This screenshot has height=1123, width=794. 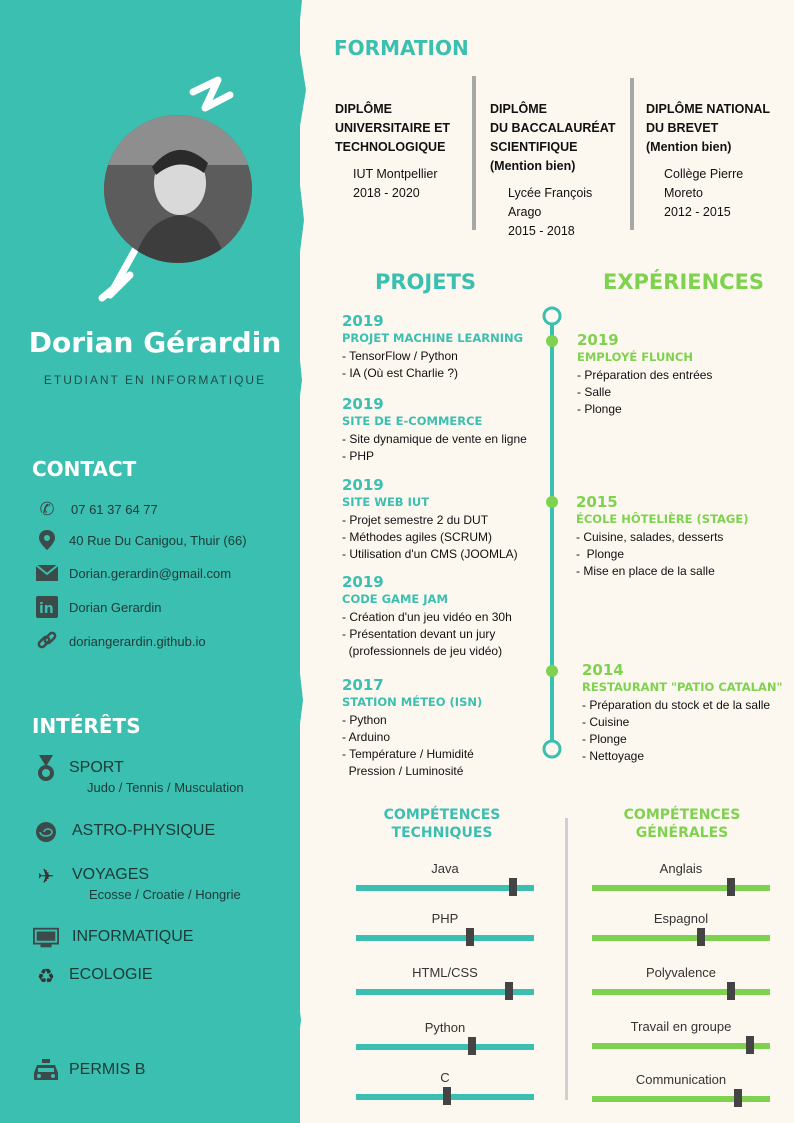 I want to click on skills-tech-title: COMPÉTENCES TECHNIQUES, so click(x=442, y=824).